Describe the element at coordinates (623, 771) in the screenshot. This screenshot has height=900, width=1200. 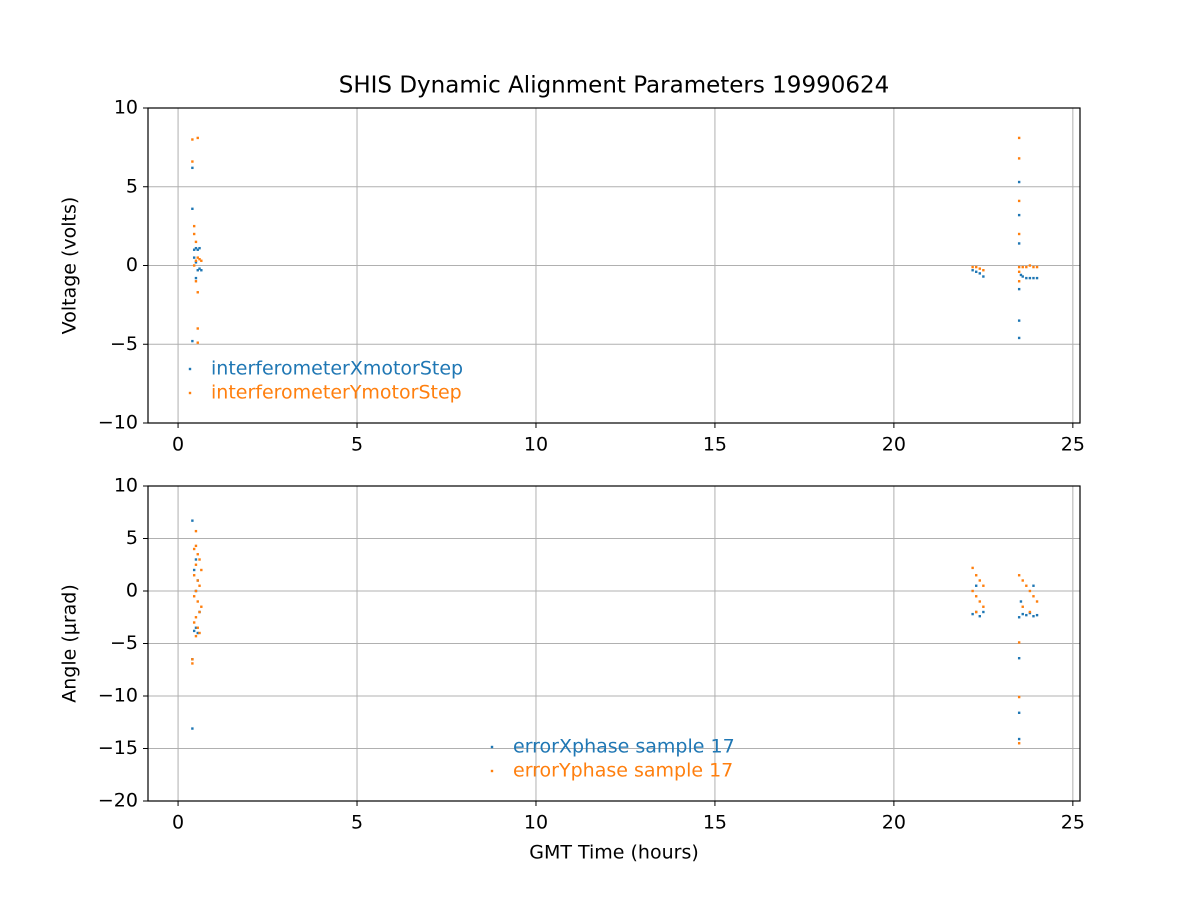
I see `legend-label: errorYphase sample 17` at that location.